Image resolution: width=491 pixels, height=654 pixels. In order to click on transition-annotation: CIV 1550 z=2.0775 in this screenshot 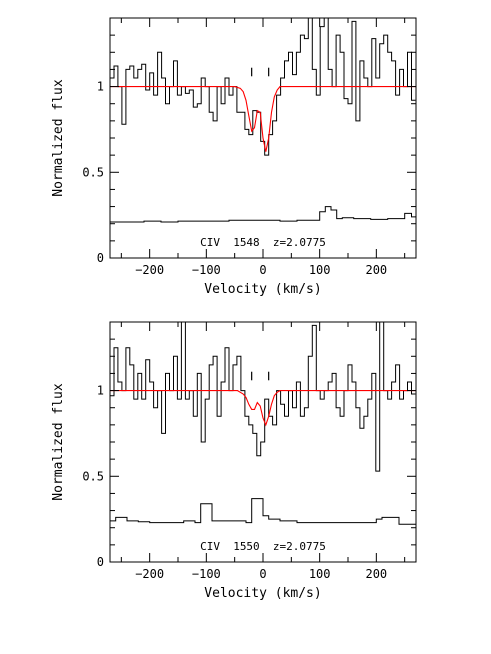, I will do `click(263, 546)`.